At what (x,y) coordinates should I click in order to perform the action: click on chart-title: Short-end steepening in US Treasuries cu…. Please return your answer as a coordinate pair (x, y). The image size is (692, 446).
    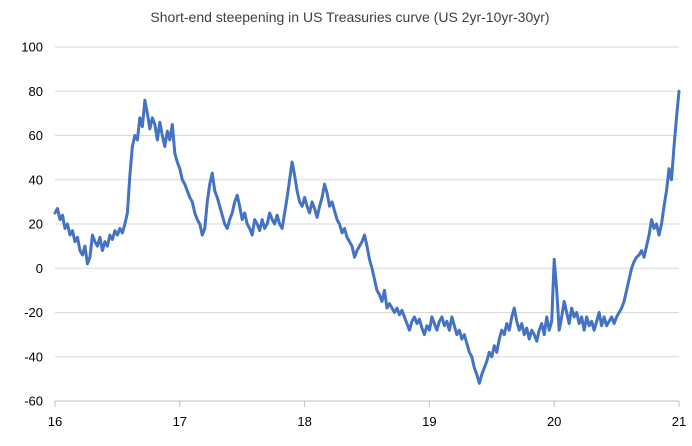
    Looking at the image, I should click on (349, 17).